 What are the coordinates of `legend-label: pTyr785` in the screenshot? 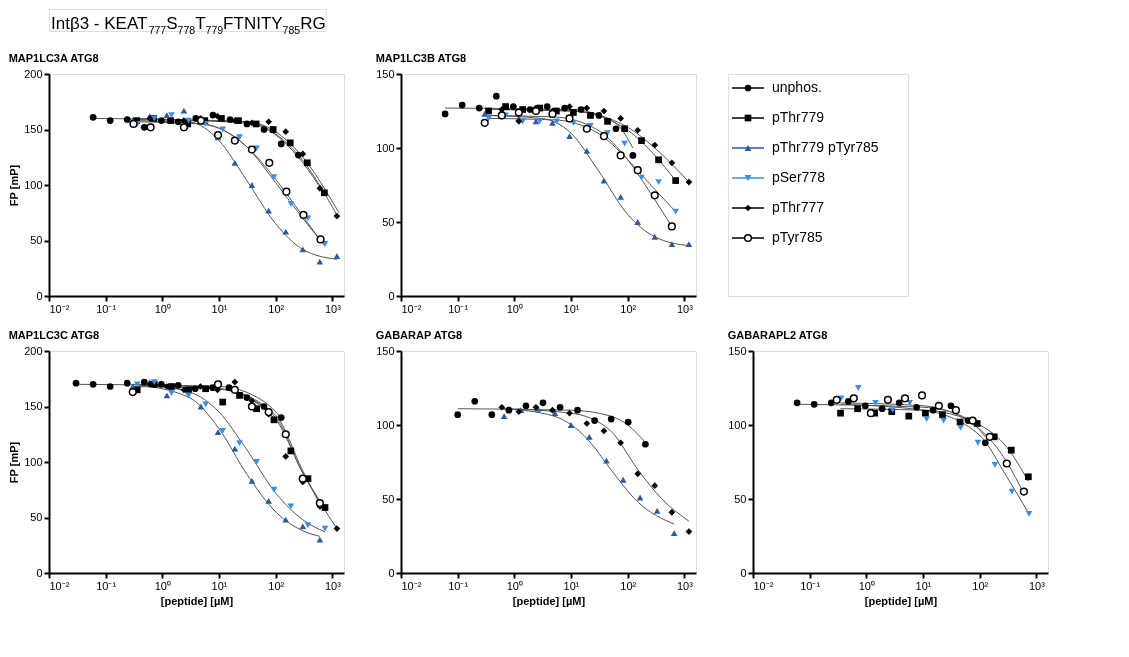 It's located at (797, 237).